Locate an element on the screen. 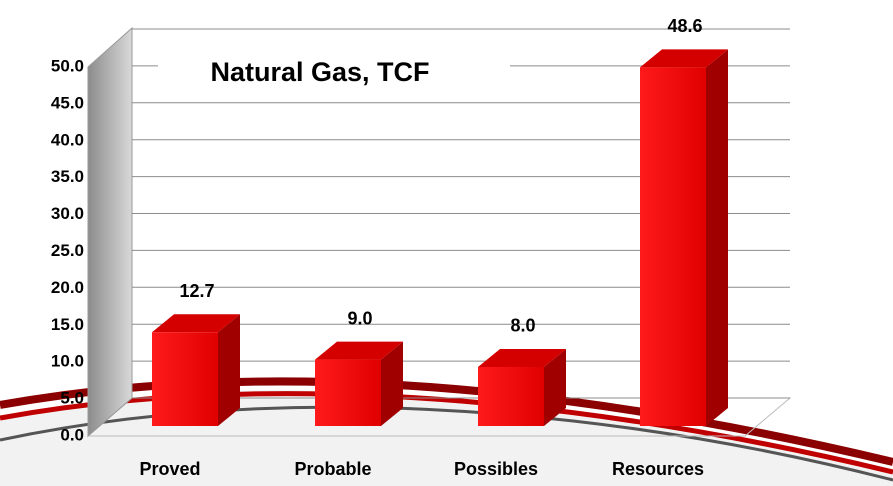 This screenshot has width=893, height=486. y-tick-label: 45.0 is located at coordinates (67, 102).